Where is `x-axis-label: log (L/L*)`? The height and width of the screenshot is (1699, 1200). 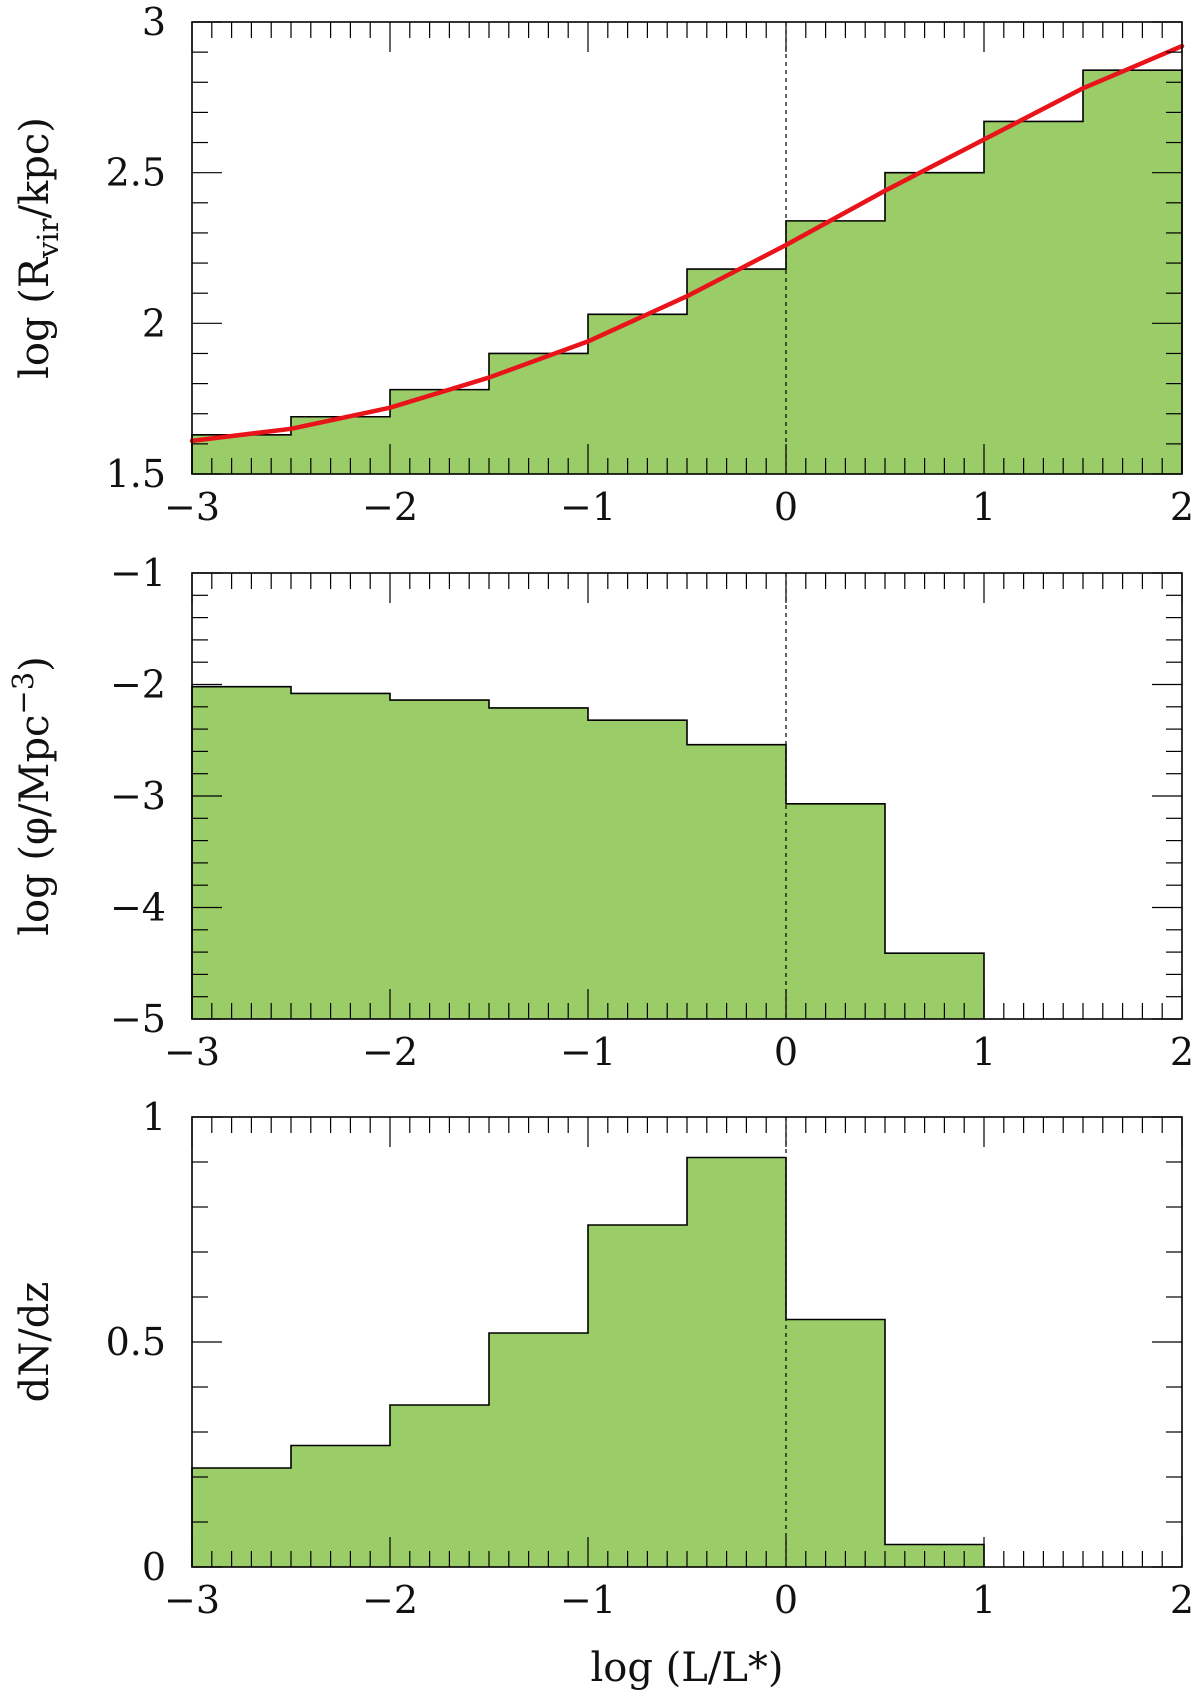 x-axis-label: log (L/L*) is located at coordinates (686, 1668).